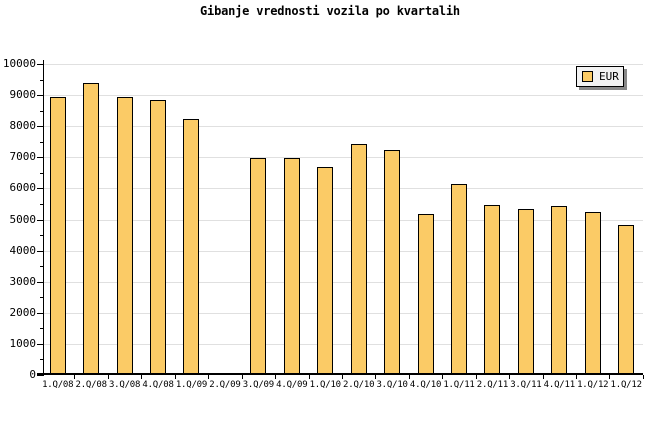  What do you see at coordinates (32, 374) in the screenshot?
I see `y-axis-label: 0` at bounding box center [32, 374].